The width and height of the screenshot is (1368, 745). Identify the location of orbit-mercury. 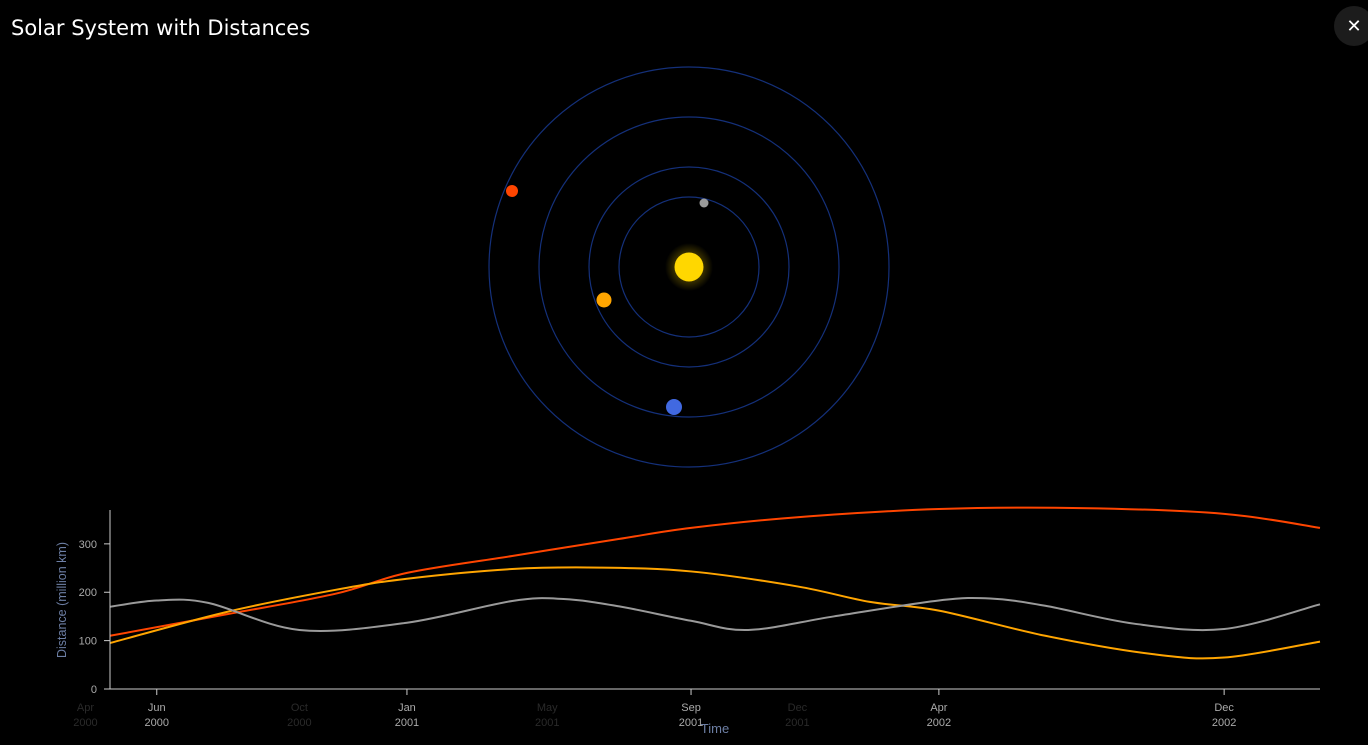
(689, 267).